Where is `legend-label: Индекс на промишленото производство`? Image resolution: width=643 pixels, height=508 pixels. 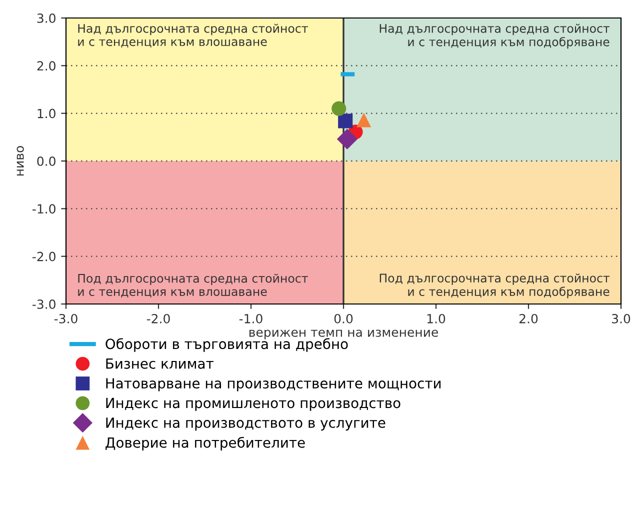
legend-label: Индекс на промишленото производство is located at coordinates (253, 404).